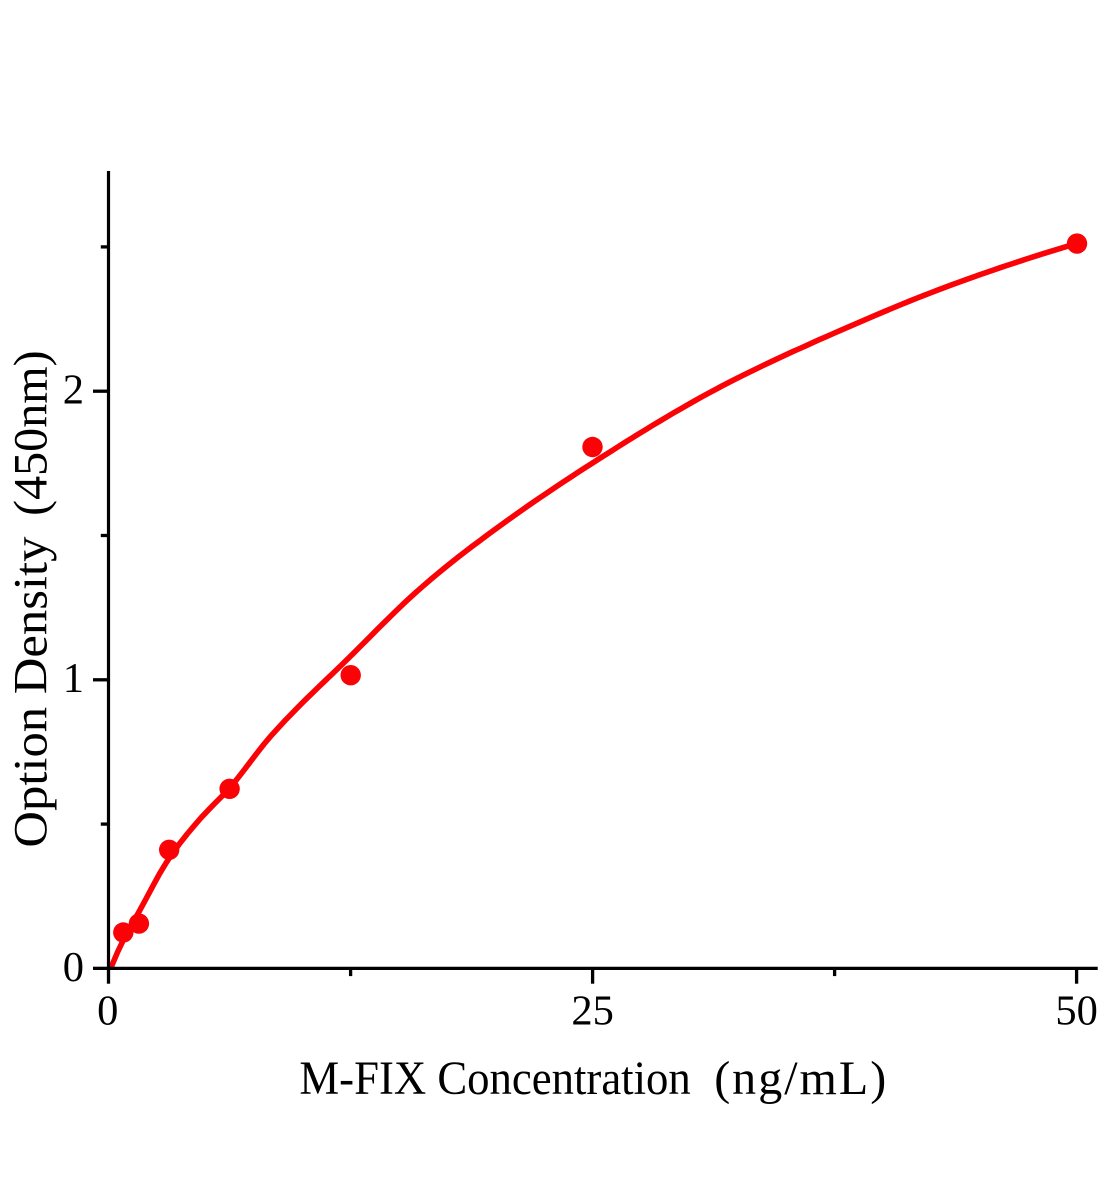 The image size is (1104, 1200). Describe the element at coordinates (73, 678) in the screenshot. I see `svg-text: 1` at that location.